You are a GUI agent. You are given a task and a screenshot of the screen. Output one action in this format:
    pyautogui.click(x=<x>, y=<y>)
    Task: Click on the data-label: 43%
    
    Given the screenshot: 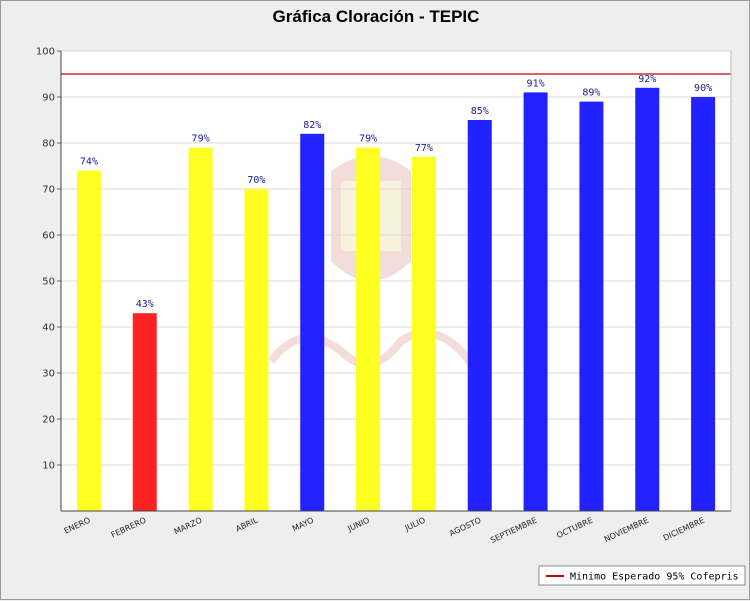 What is the action you would take?
    pyautogui.click(x=145, y=304)
    